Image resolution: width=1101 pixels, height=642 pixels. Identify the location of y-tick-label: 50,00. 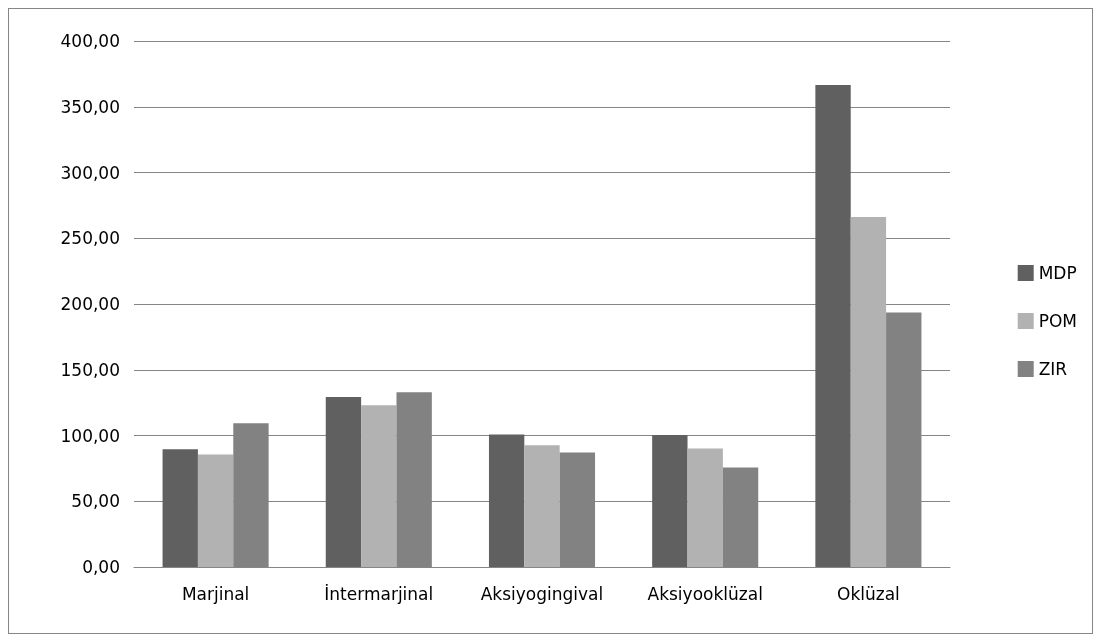
(95, 501).